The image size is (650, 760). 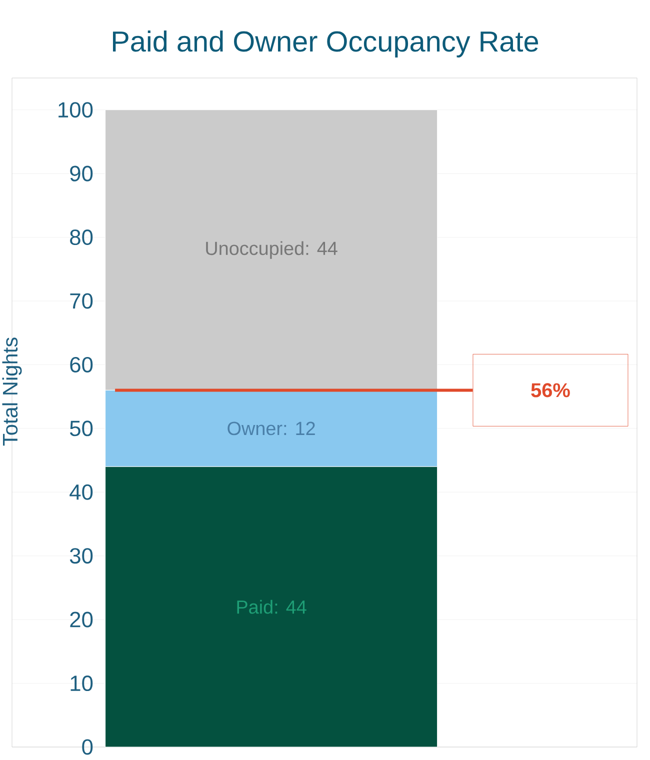 I want to click on data-label: Owner: 12, so click(x=271, y=429).